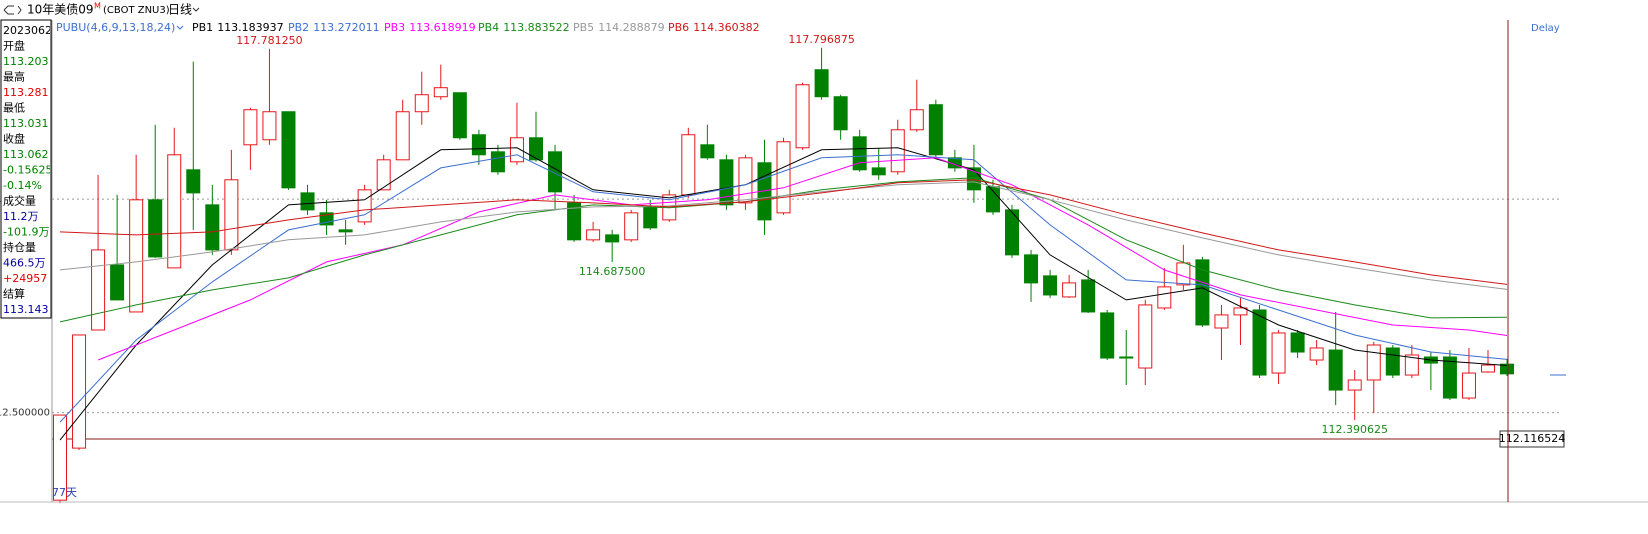 Image resolution: width=1648 pixels, height=534 pixels. What do you see at coordinates (25, 278) in the screenshot?
I see `info-item: +24957` at bounding box center [25, 278].